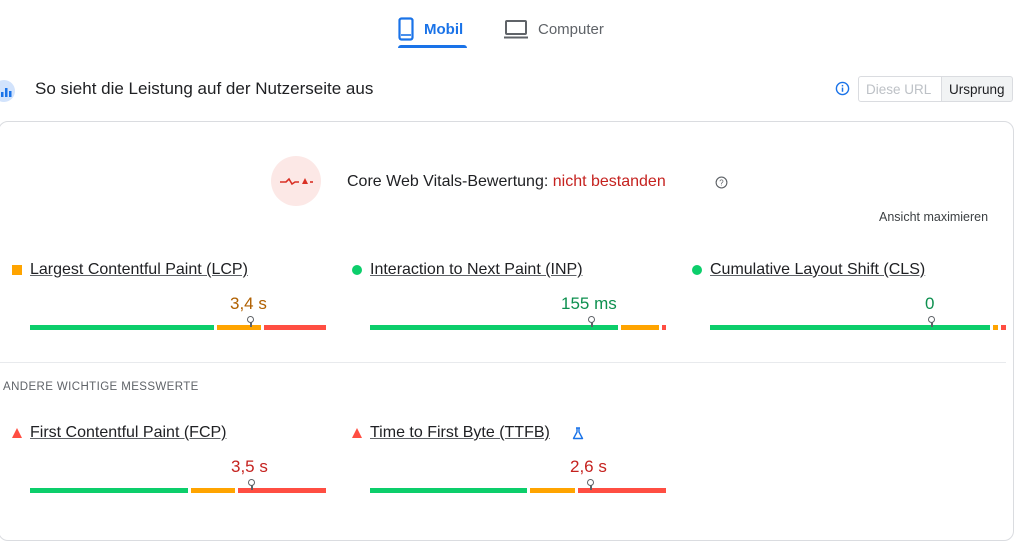  I want to click on metric-inp-value: 155 ms, so click(589, 303).